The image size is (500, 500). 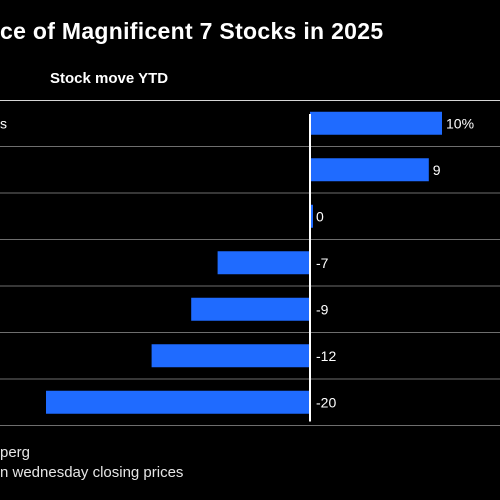 What do you see at coordinates (326, 402) in the screenshot?
I see `value-label: -20` at bounding box center [326, 402].